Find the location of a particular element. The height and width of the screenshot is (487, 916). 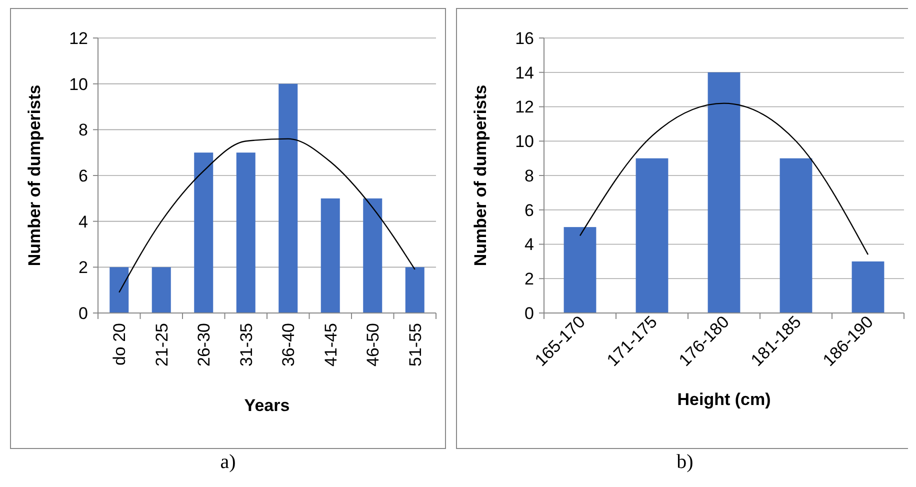

x-axis-title: Years is located at coordinates (267, 405).